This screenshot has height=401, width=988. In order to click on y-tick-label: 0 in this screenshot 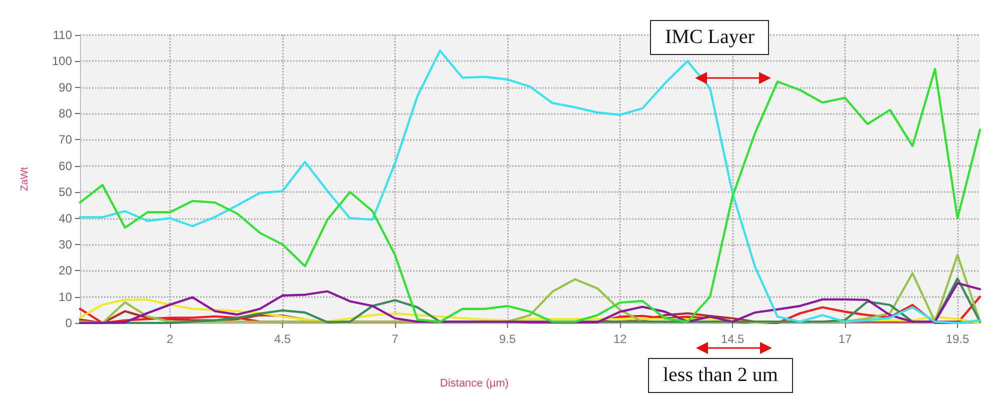, I will do `click(68, 323)`.